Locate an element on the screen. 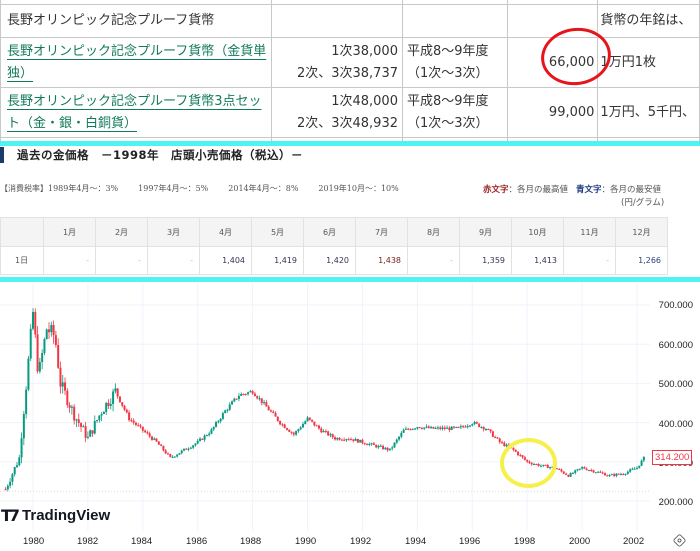 The height and width of the screenshot is (551, 700). table-row: 長野オリンピック記念プルーフ貨幣2点セット 1次11,500 平成8～9年度 is located at coordinates (350, 139).